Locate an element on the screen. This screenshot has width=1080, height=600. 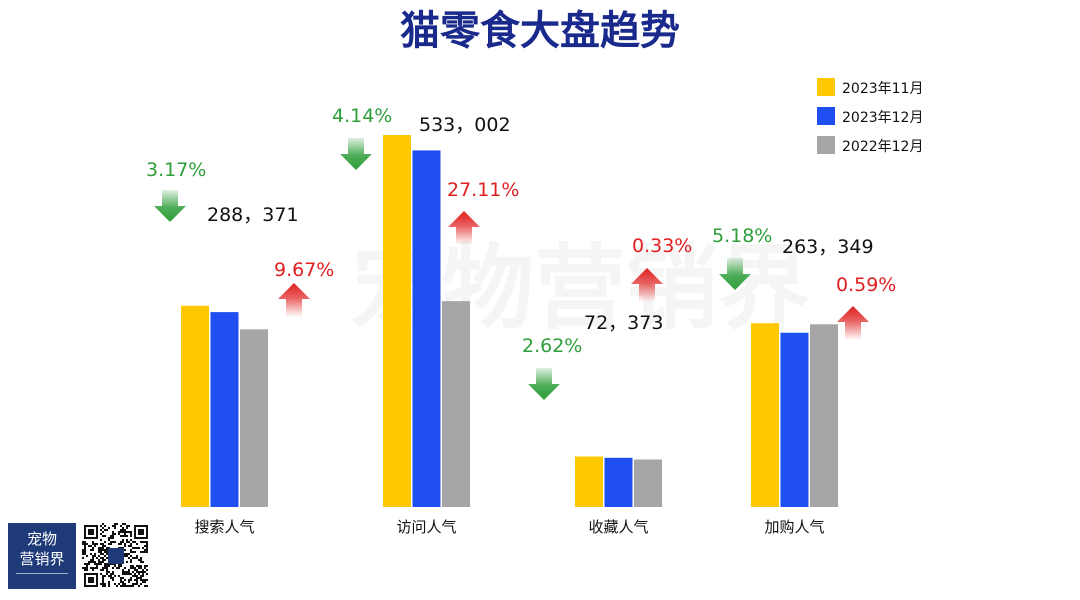
up-arrow-icon is located at coordinates (647, 285).